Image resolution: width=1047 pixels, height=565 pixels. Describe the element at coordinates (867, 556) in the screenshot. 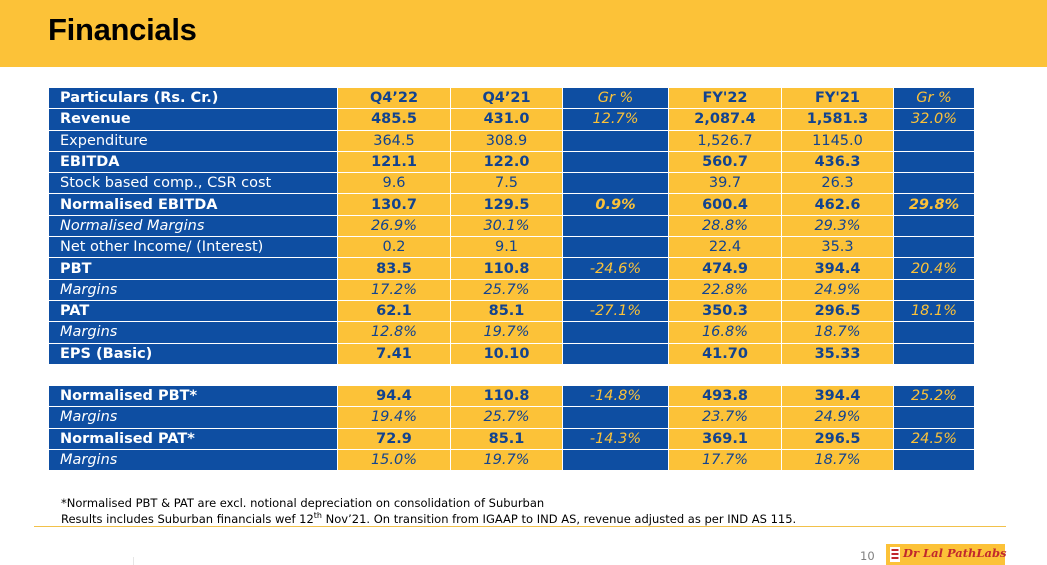

I see `page-number: 10` at that location.